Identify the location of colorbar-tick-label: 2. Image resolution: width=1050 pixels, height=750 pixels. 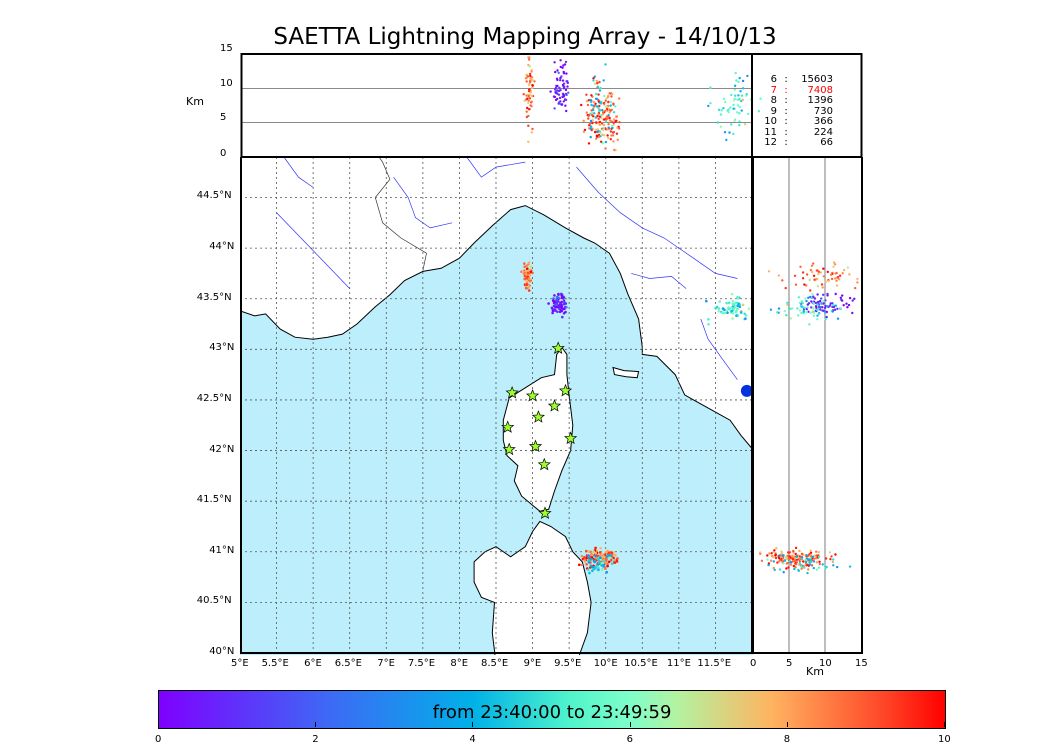
(315, 739).